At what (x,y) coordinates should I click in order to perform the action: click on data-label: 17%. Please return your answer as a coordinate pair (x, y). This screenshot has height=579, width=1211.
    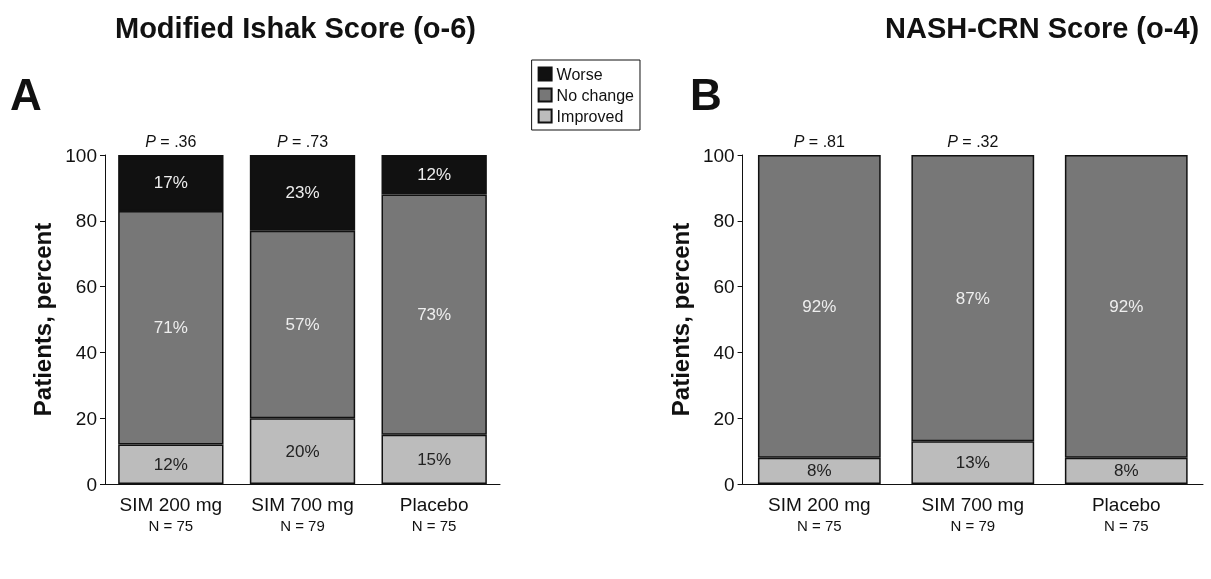
    Looking at the image, I should click on (170, 183).